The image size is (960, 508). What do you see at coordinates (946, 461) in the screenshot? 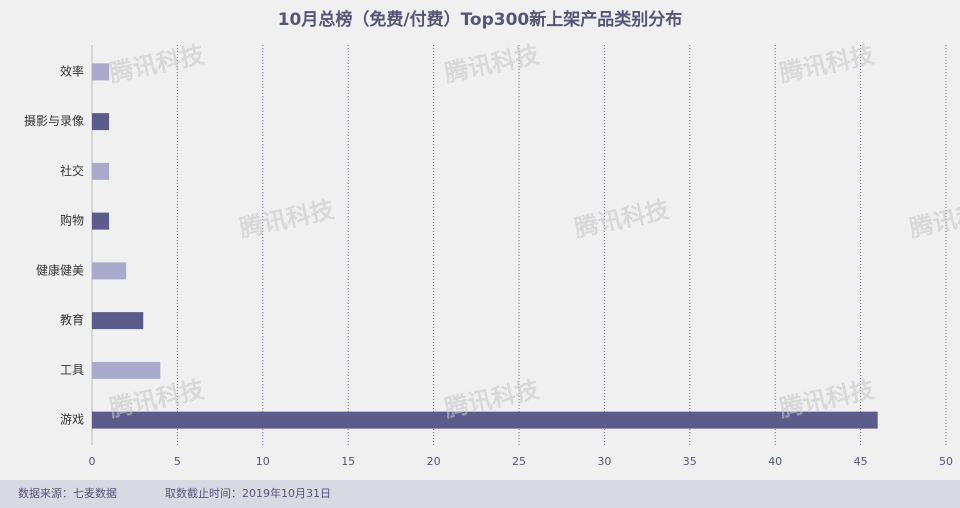
I see `x-tick-label: 50` at bounding box center [946, 461].